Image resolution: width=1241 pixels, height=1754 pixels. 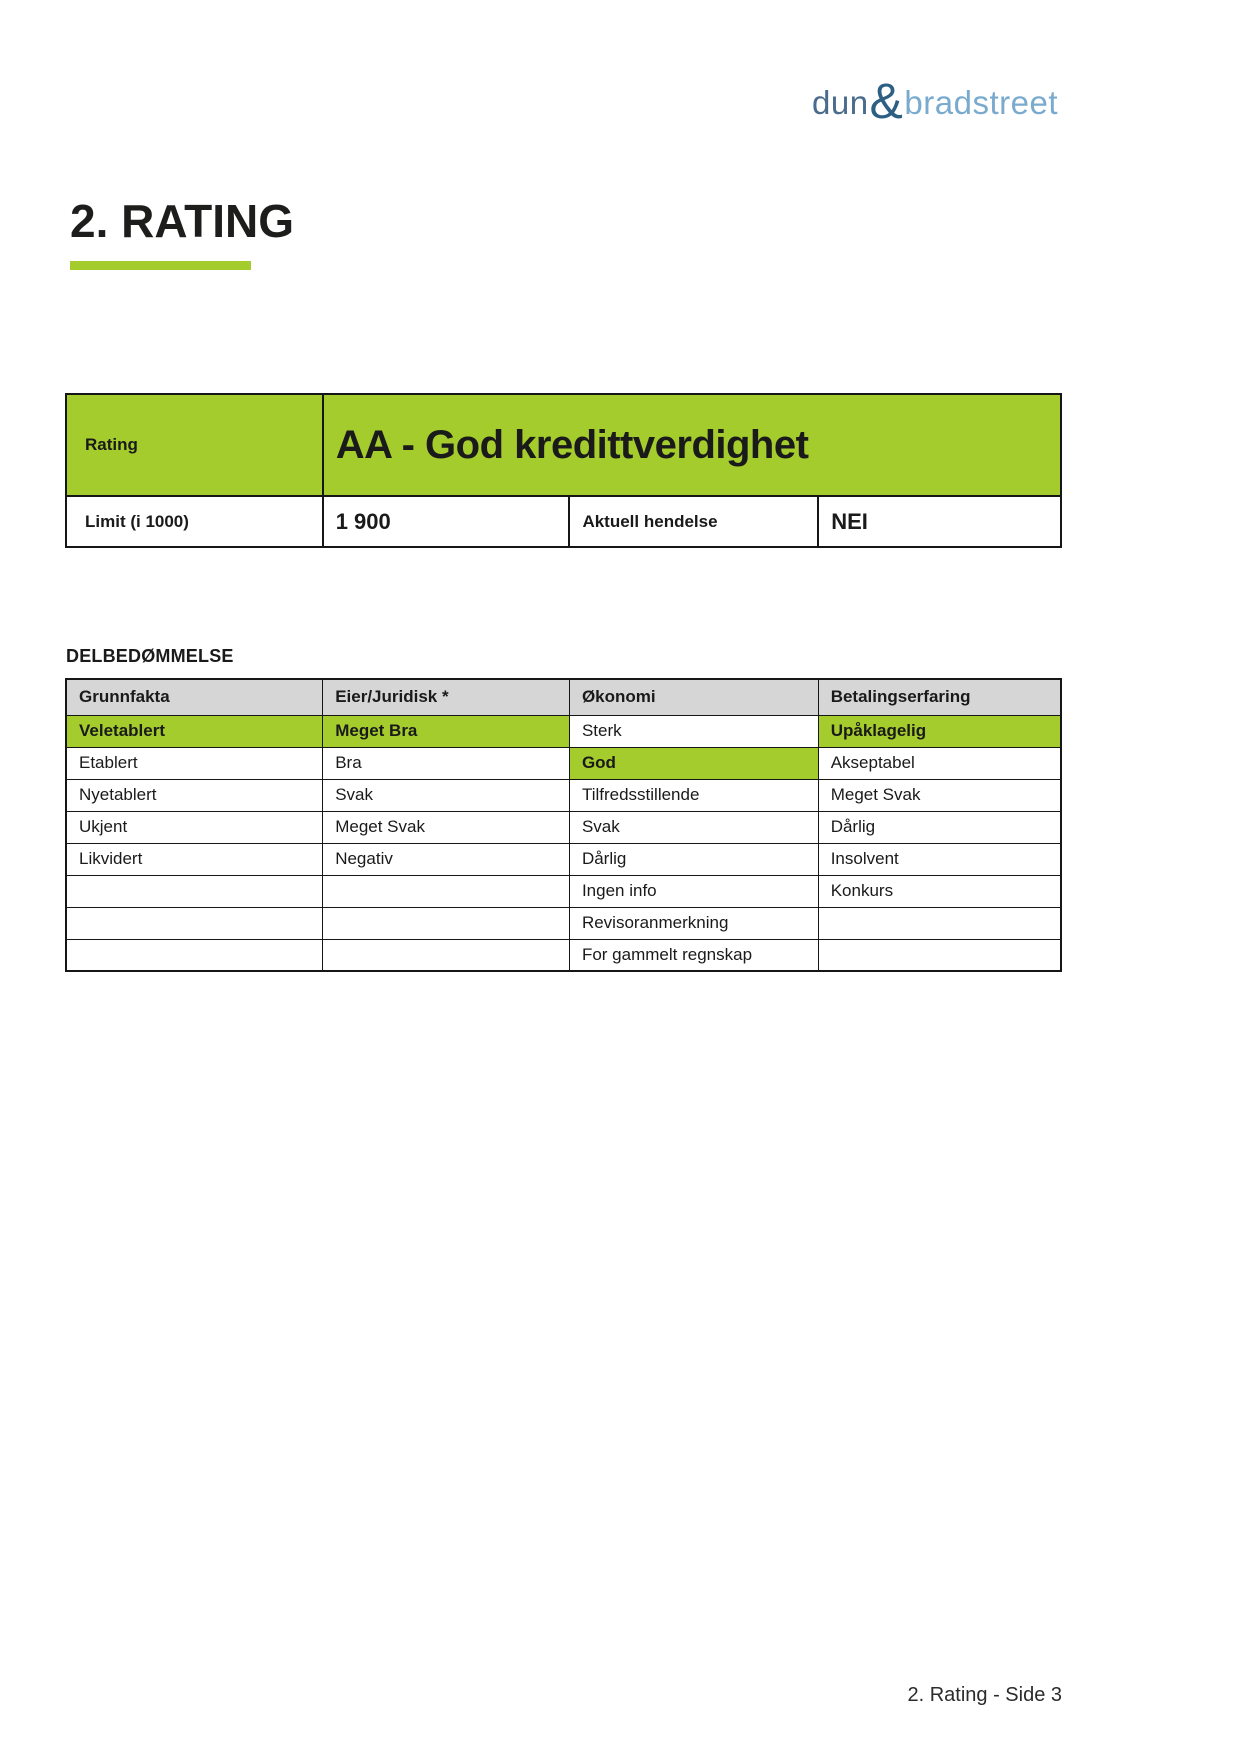 What do you see at coordinates (194, 827) in the screenshot?
I see `table-cell: Ukjent` at bounding box center [194, 827].